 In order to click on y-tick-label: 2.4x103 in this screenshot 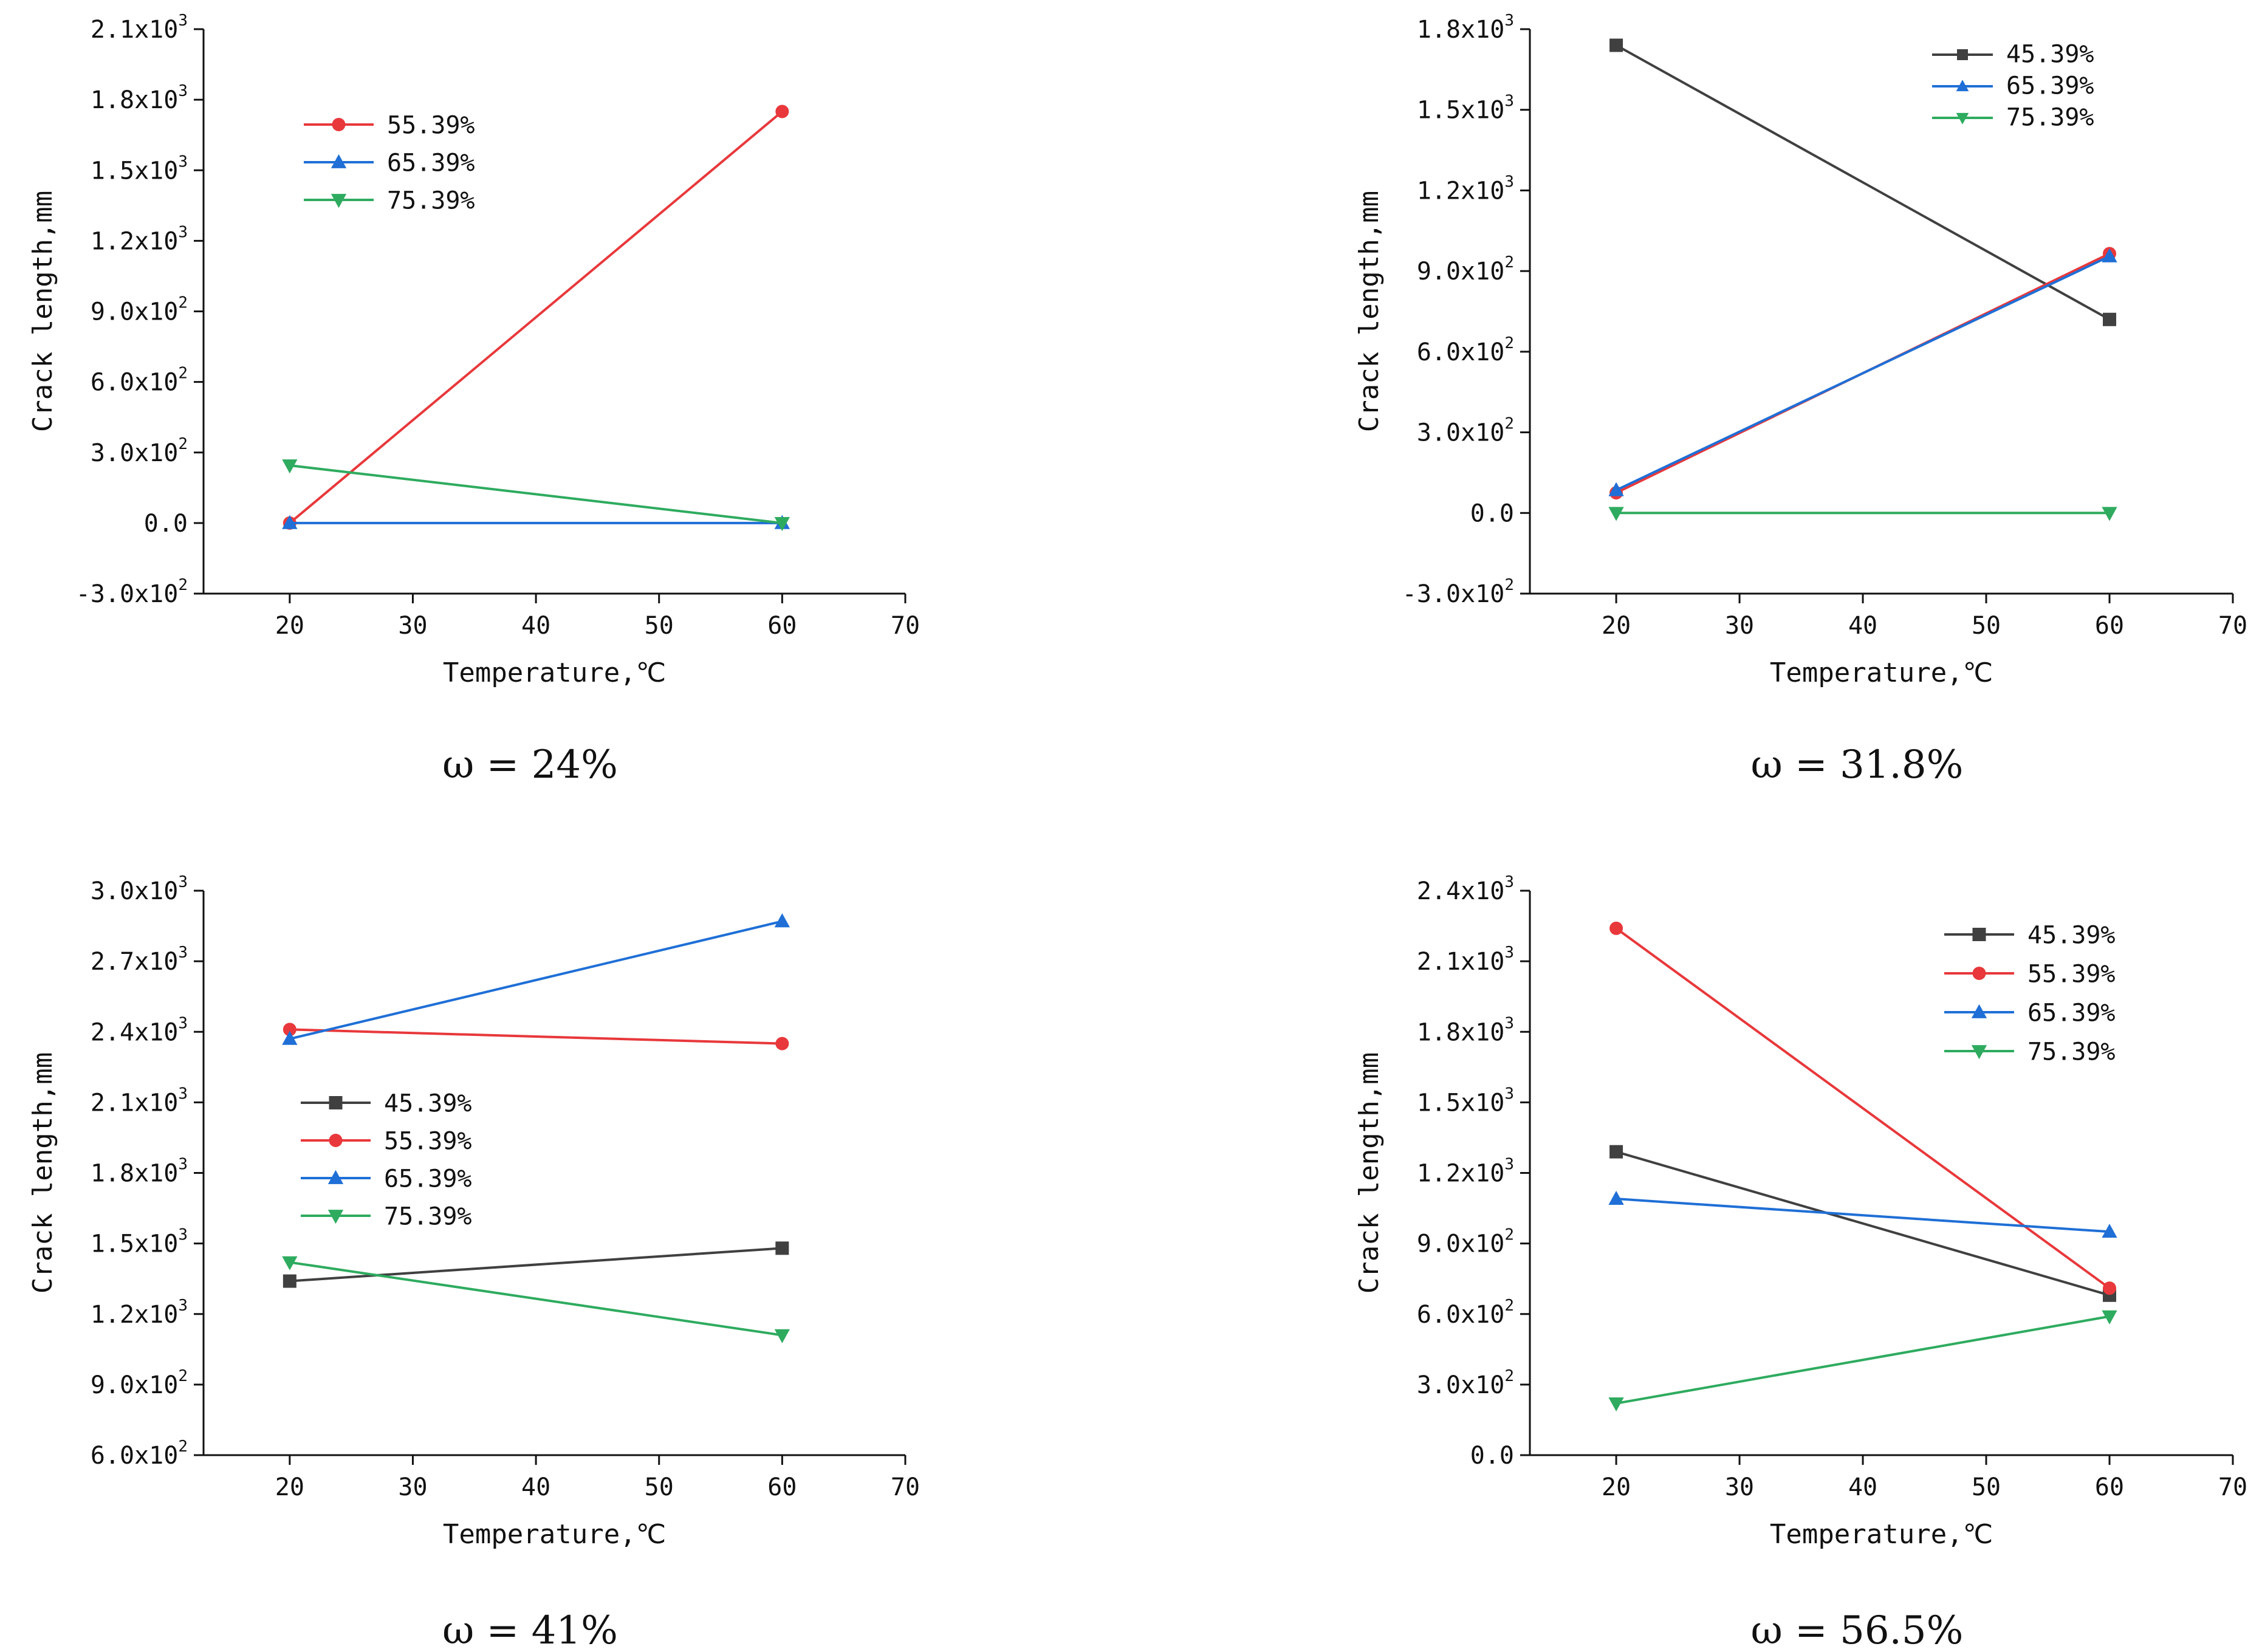, I will do `click(139, 1030)`.